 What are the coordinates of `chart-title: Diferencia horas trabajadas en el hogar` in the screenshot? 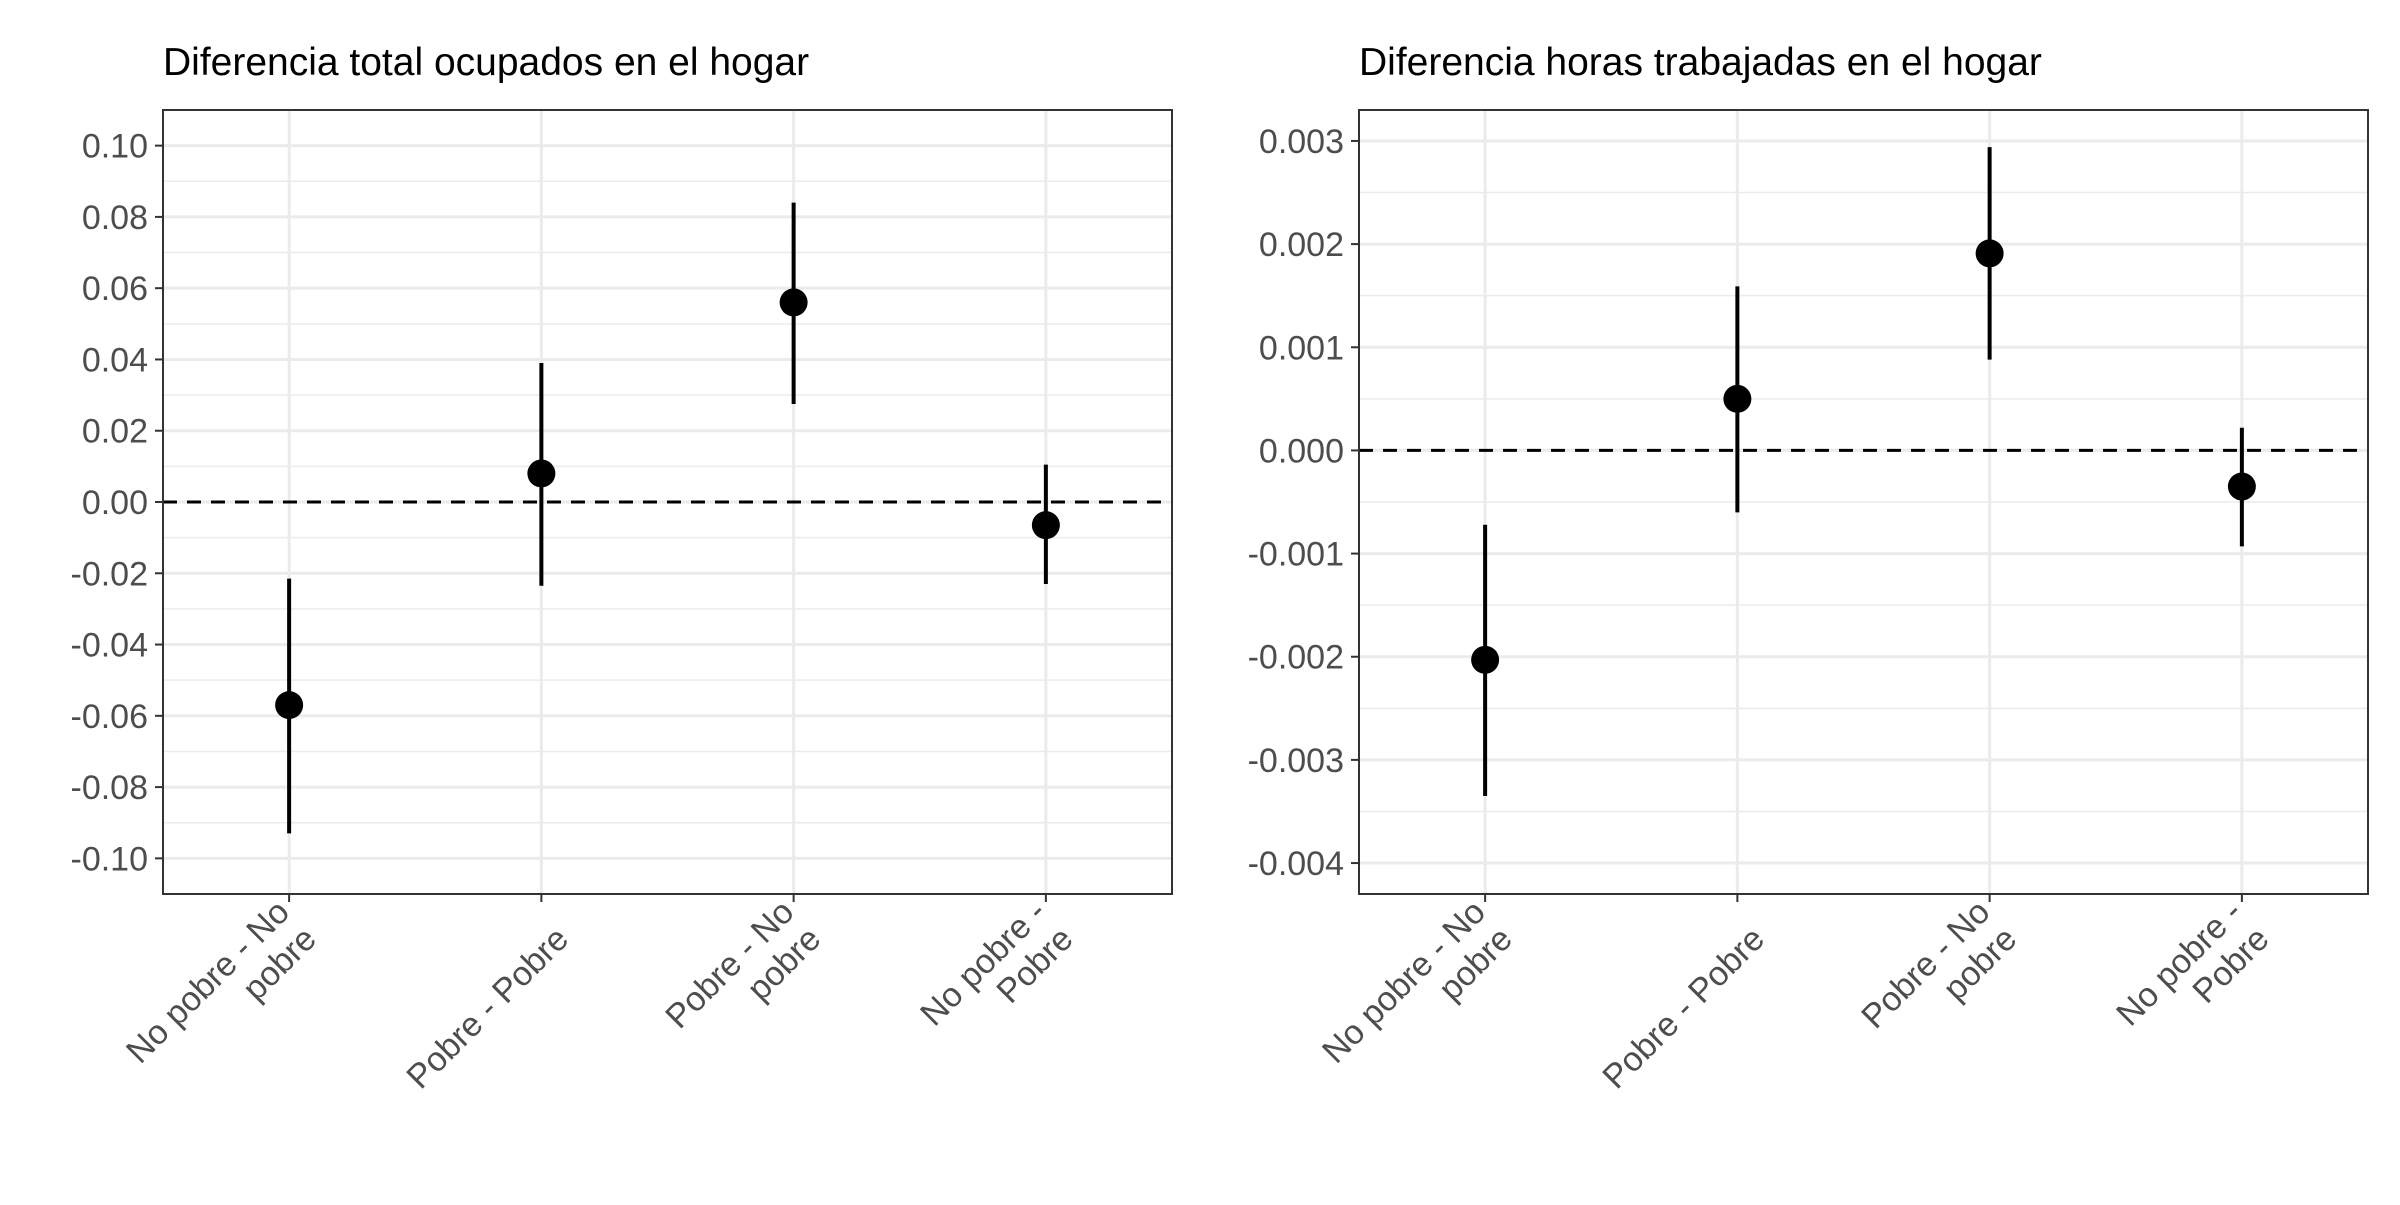 It's located at (1700, 62).